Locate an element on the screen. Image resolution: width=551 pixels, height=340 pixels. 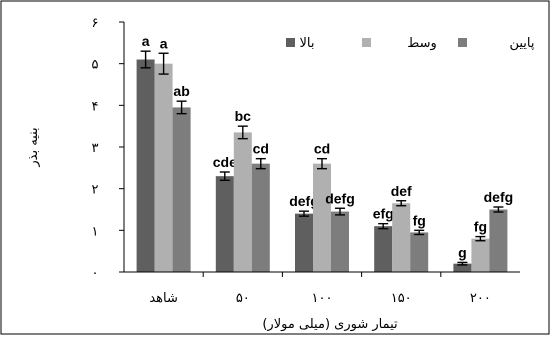
y-tick-label: ۱ is located at coordinates (95, 231).